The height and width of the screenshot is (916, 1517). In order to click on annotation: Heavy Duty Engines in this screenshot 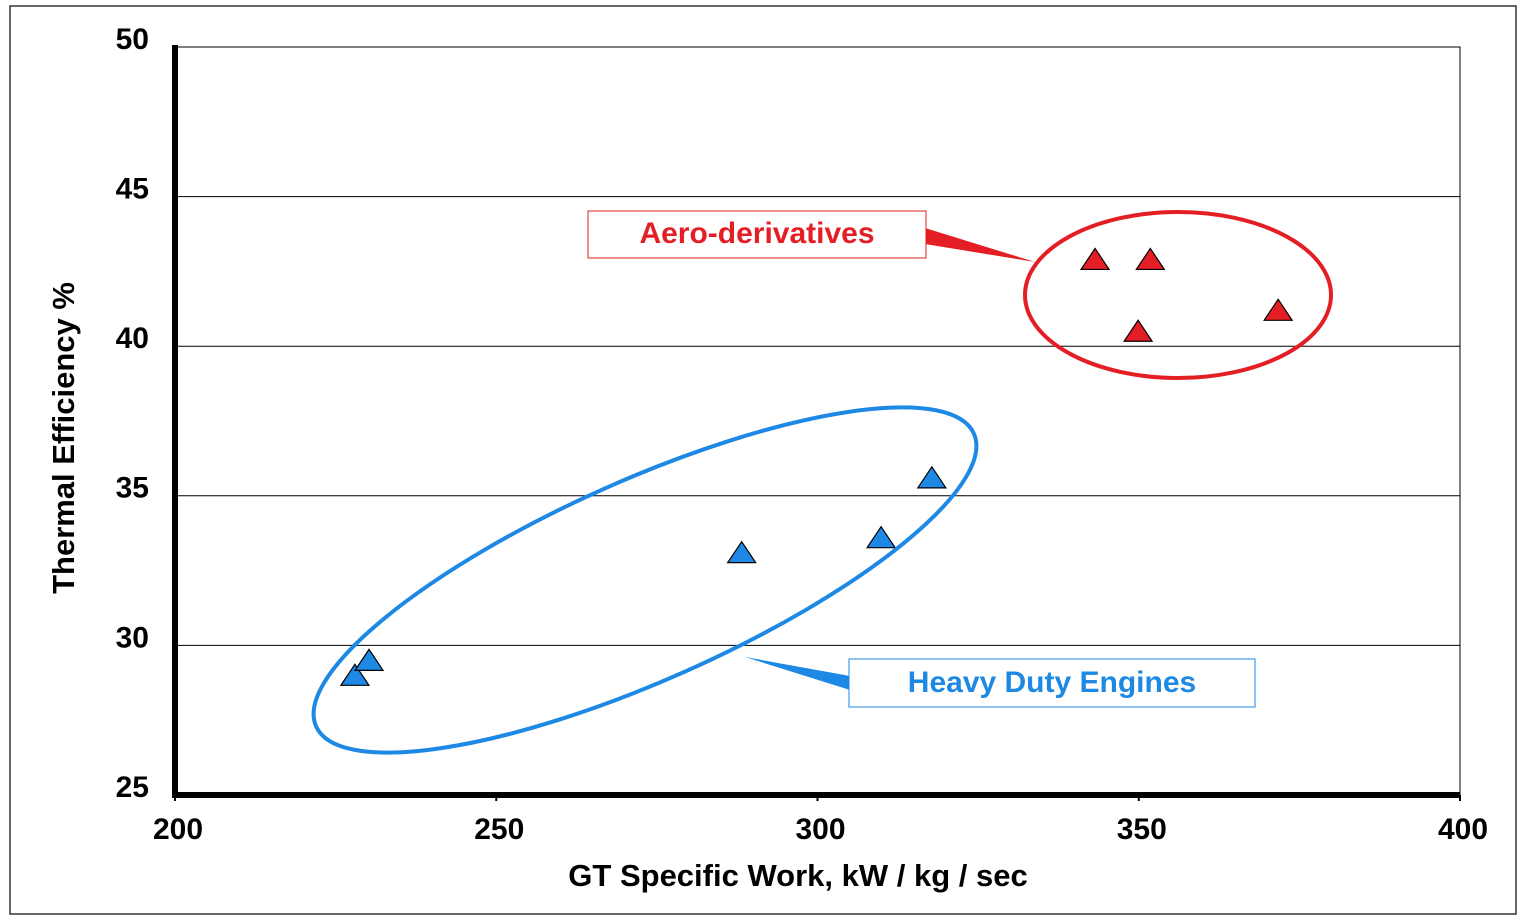, I will do `click(1052, 682)`.